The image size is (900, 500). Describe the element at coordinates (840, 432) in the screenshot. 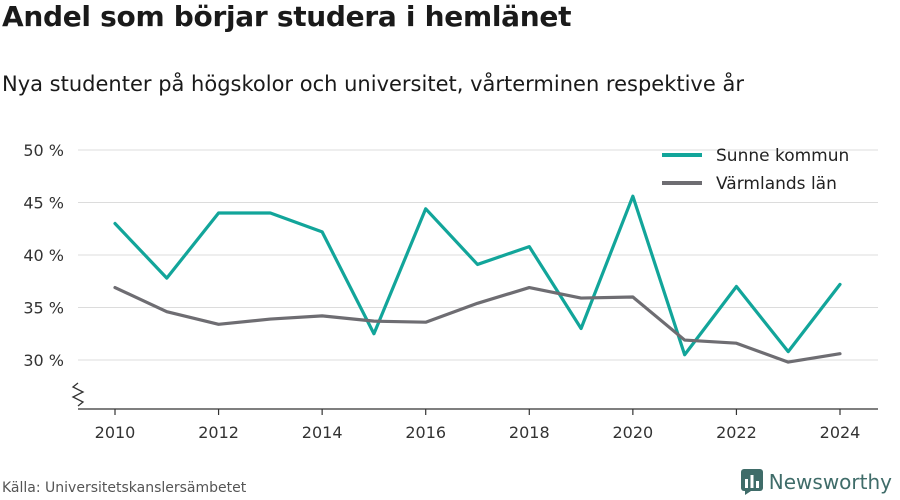

I see `x-tick-label: 2024` at that location.